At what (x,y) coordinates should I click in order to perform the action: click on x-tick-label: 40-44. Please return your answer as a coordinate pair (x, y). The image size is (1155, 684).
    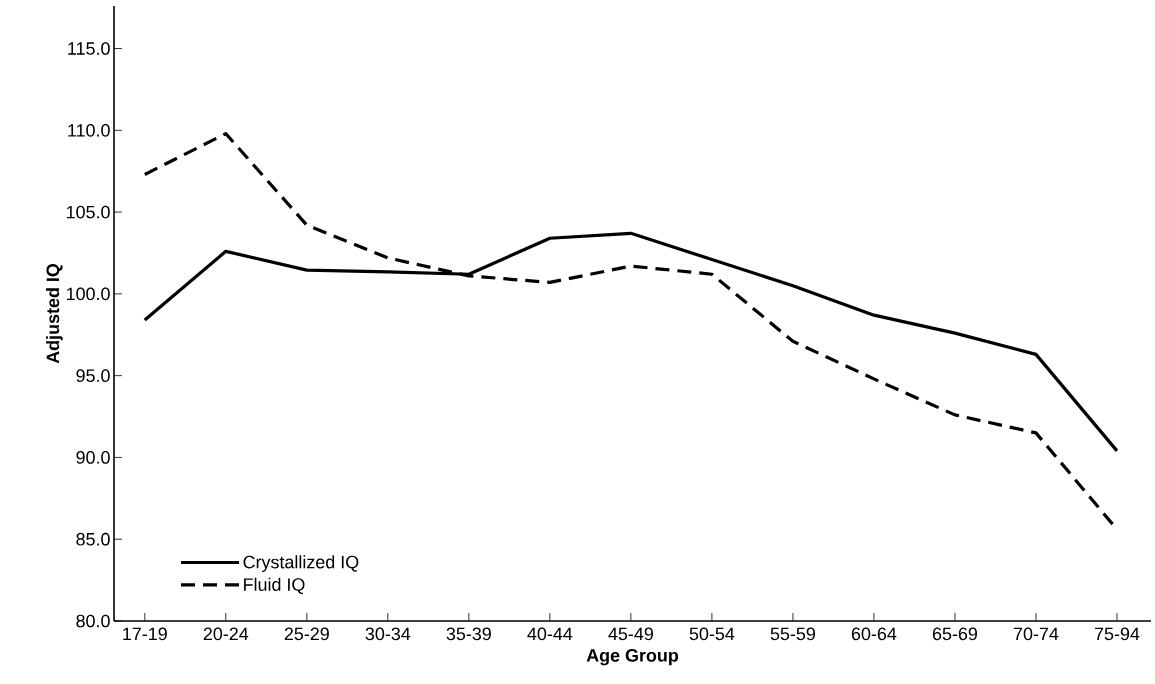
    Looking at the image, I should click on (550, 634).